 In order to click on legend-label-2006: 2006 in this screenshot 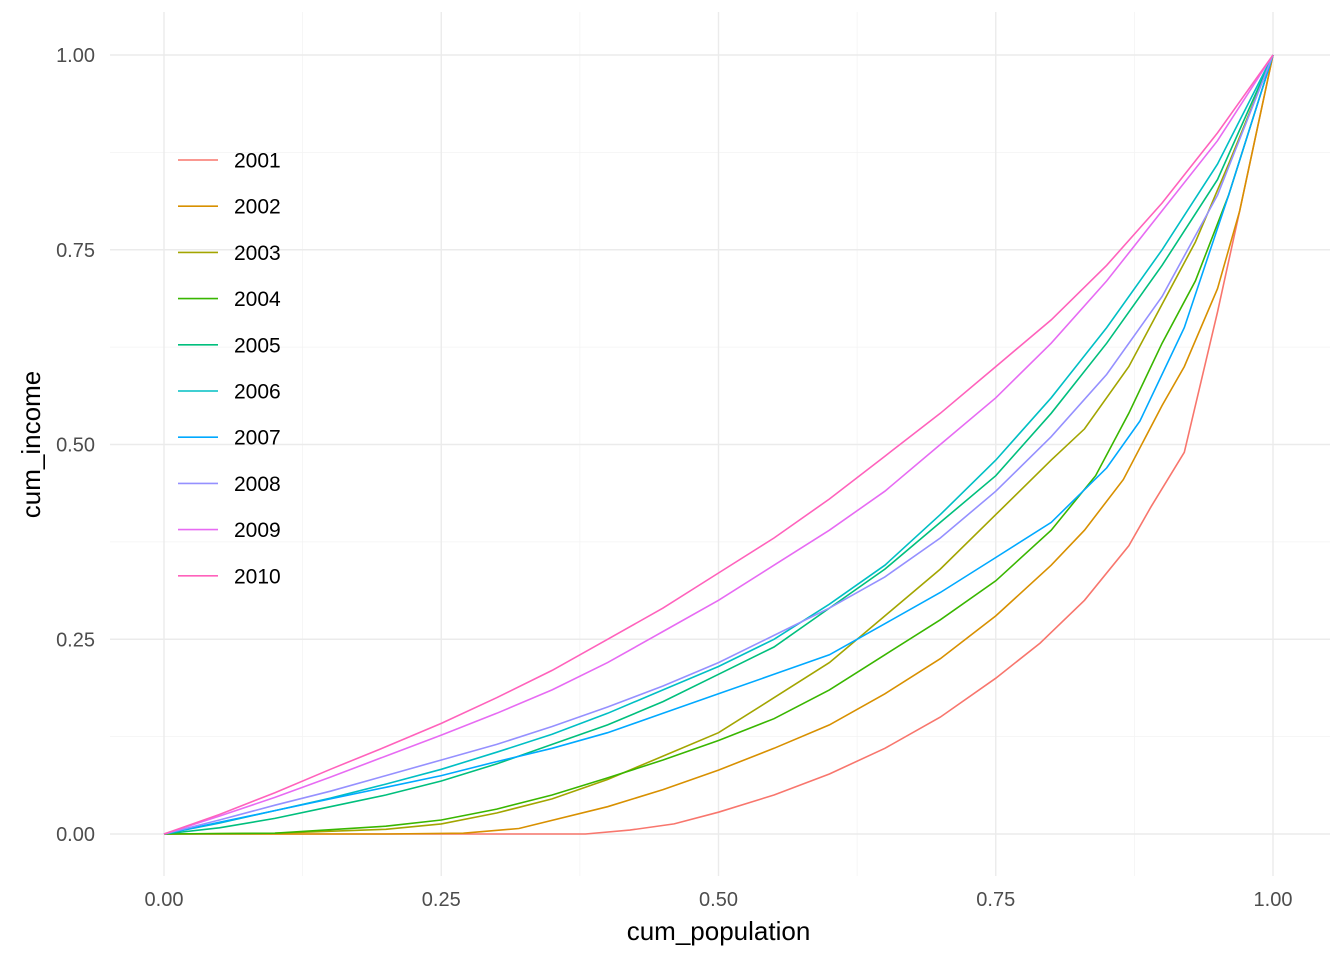, I will do `click(257, 392)`.